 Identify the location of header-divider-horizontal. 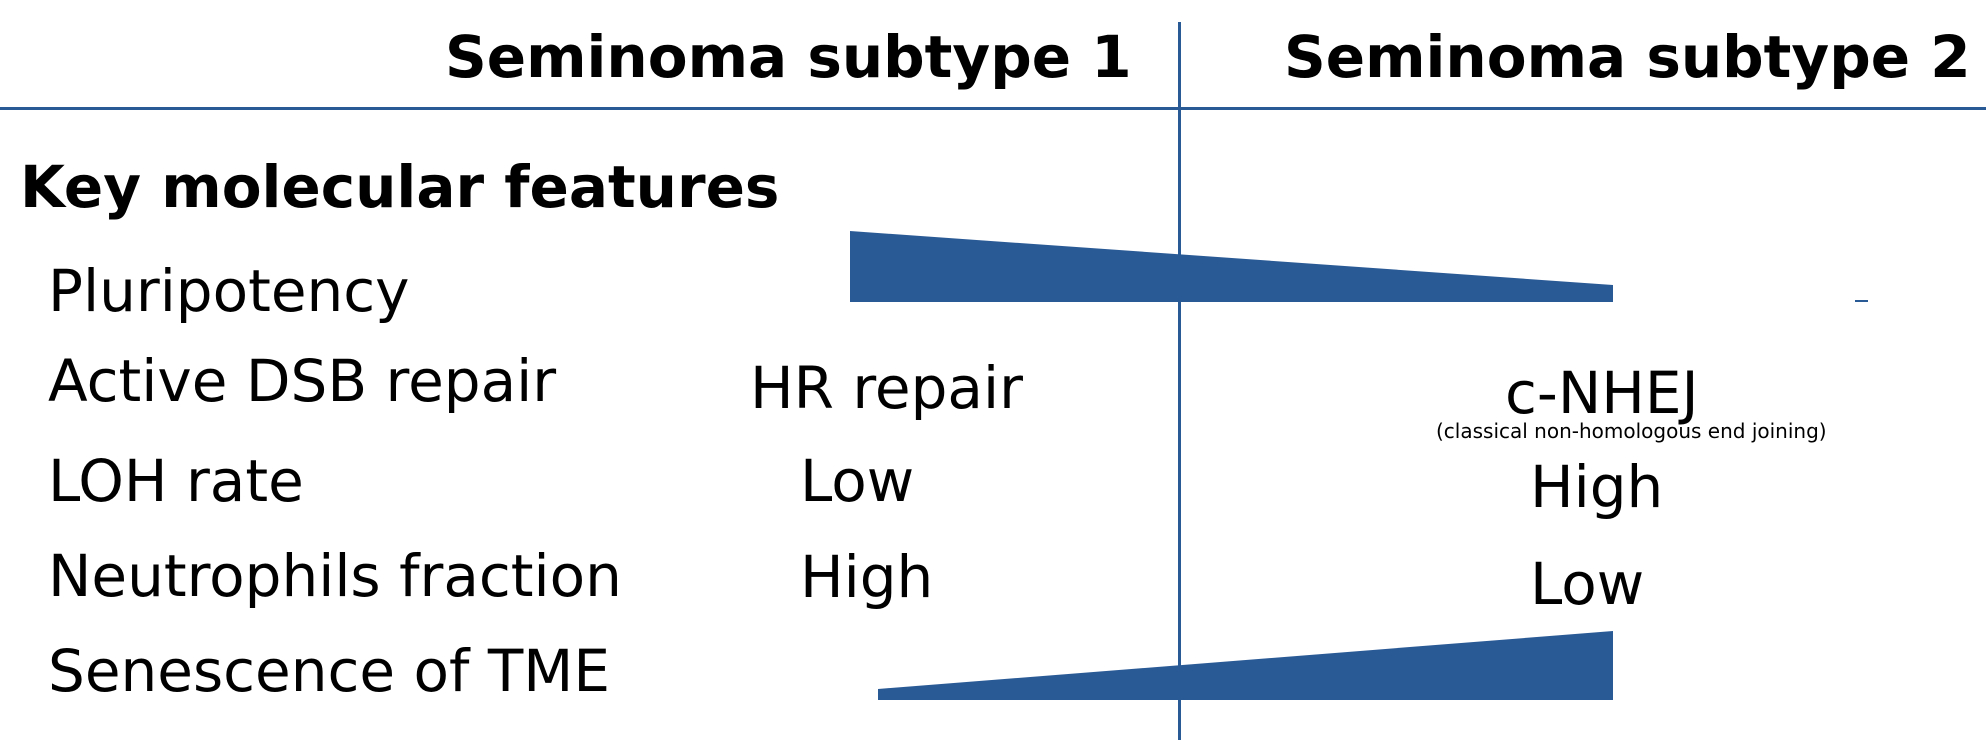
(993, 108).